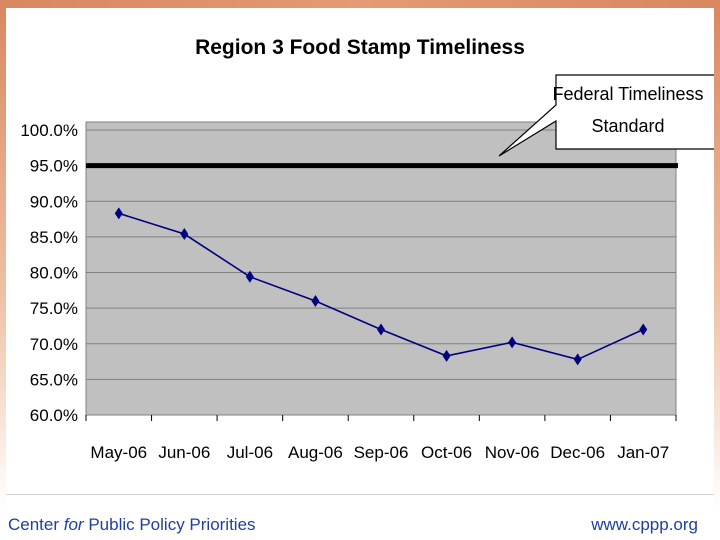 This screenshot has height=540, width=720. What do you see at coordinates (360, 47) in the screenshot?
I see `chart-title: Region 3 Food Stamp Timeliness` at bounding box center [360, 47].